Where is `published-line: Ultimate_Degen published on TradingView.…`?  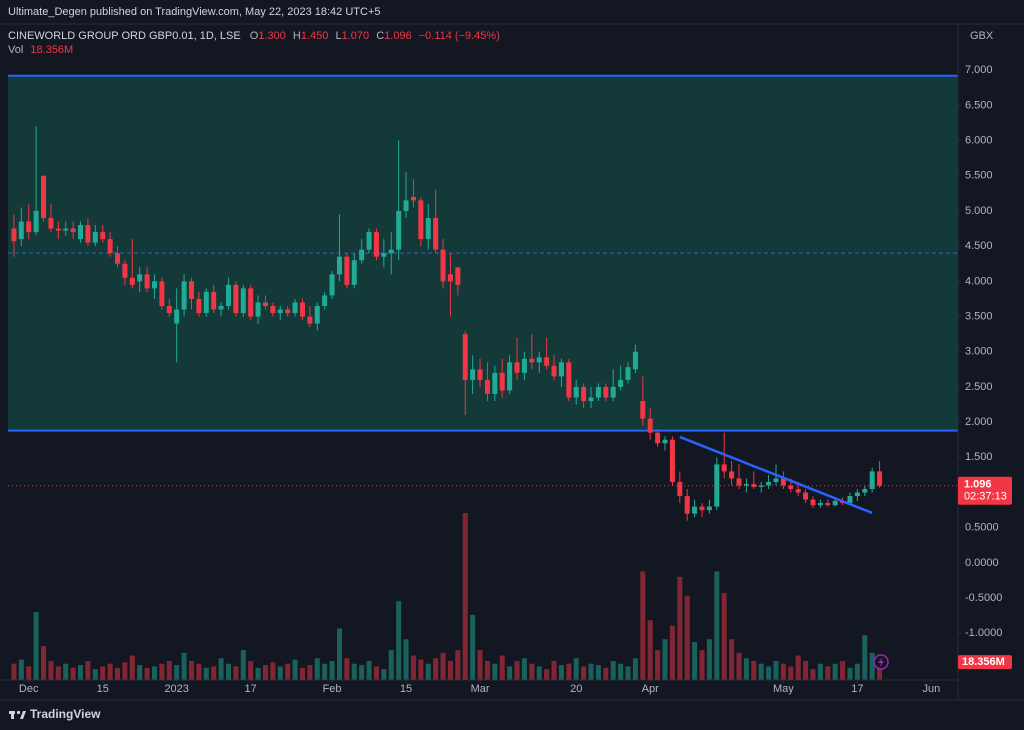 published-line: Ultimate_Degen published on TradingView.… is located at coordinates (194, 12).